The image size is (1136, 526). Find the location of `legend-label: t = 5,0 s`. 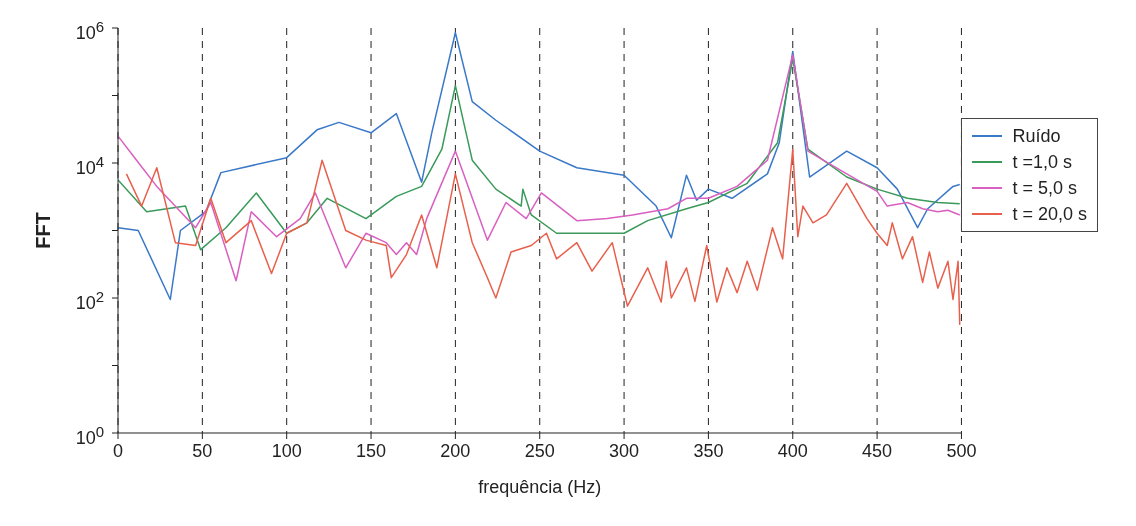

legend-label: t = 5,0 s is located at coordinates (1044, 188).